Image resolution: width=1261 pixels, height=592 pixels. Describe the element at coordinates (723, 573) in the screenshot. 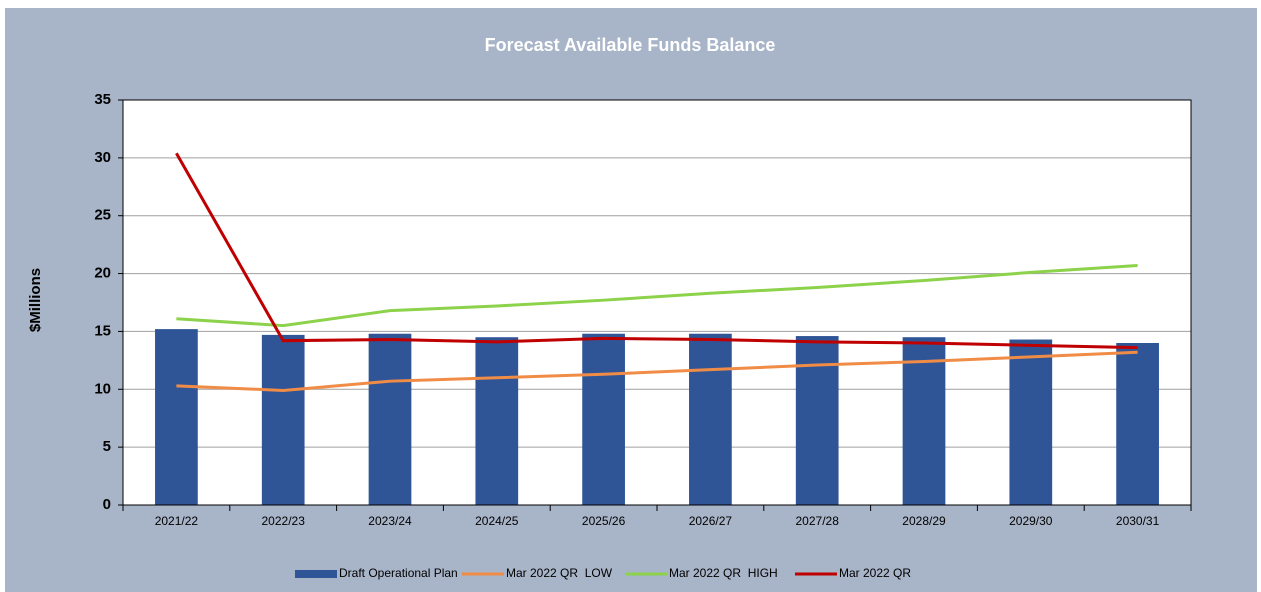

I see `legend-label: Mar 2022 QR HIGH` at that location.